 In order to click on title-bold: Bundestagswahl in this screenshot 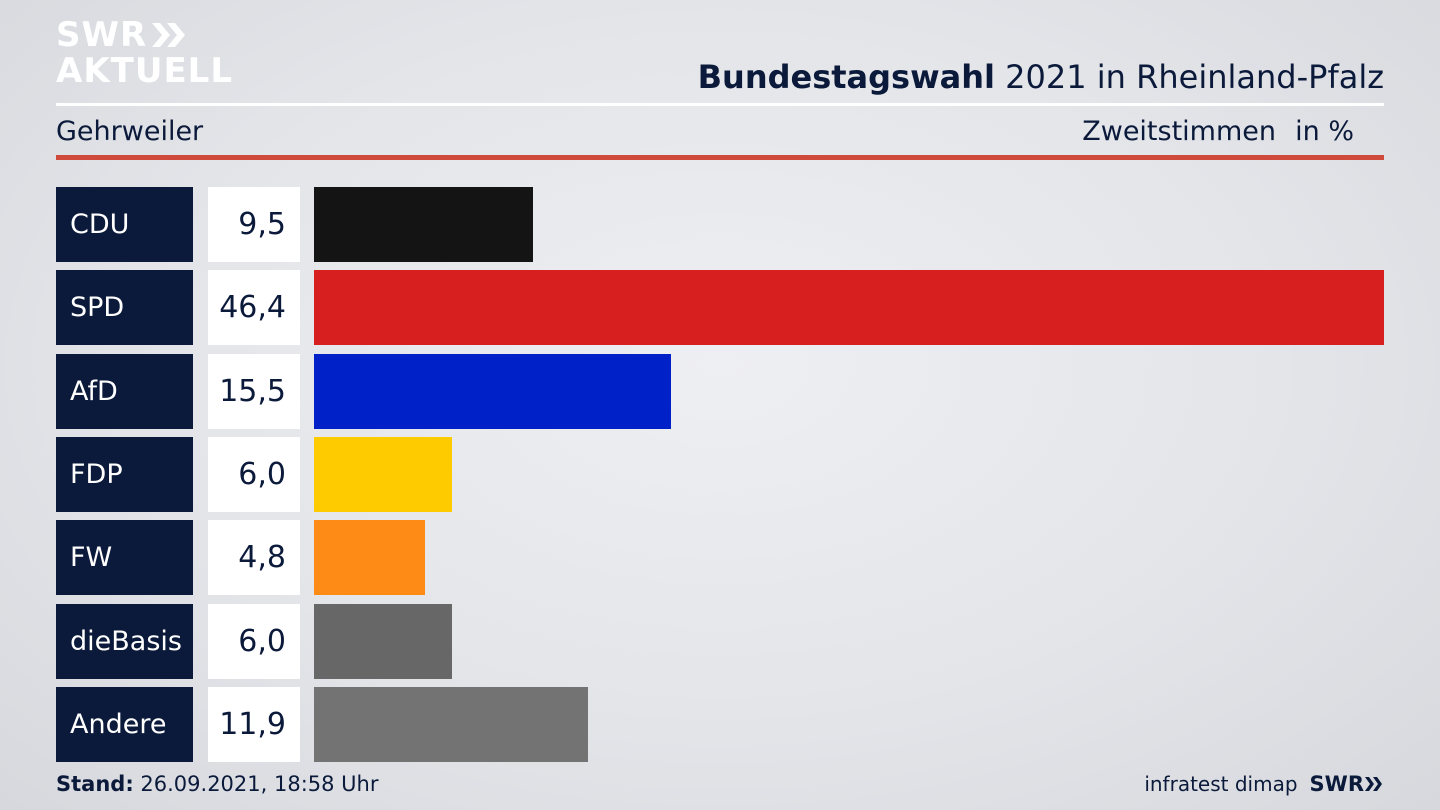, I will do `click(846, 77)`.